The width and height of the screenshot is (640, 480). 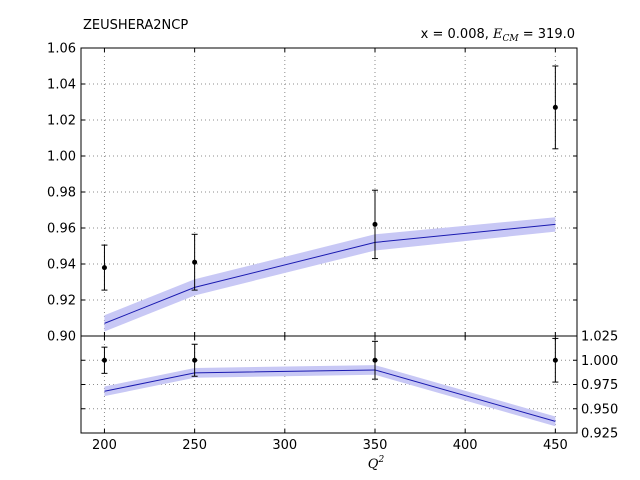 What do you see at coordinates (599, 361) in the screenshot?
I see `y-tick-label: 1.000` at bounding box center [599, 361].